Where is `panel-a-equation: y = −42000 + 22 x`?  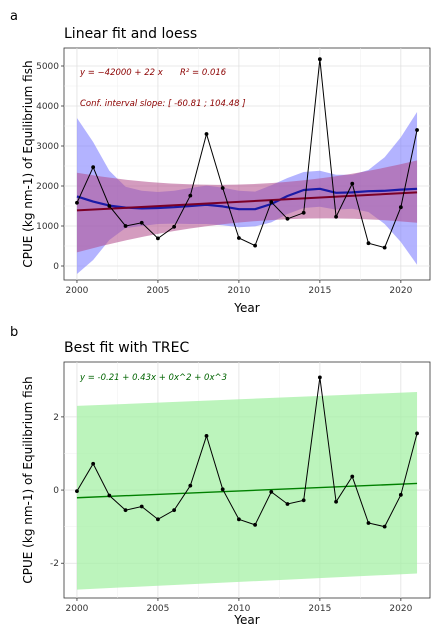
panel-a-equation: y = −42000 + 22 x is located at coordinates (121, 73).